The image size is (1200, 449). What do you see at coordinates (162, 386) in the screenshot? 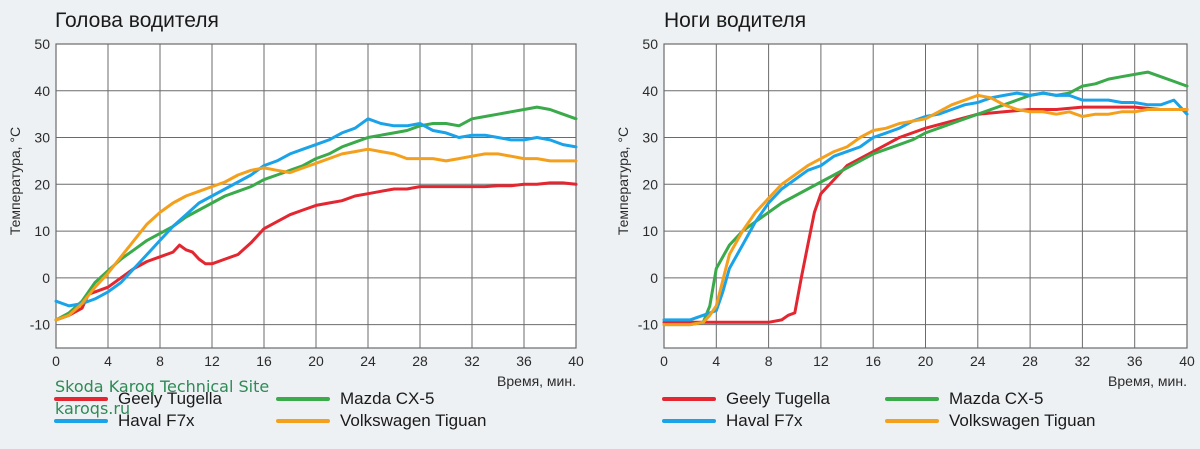
I see `watermark-site-name: Skoda Karoq Technical Site` at bounding box center [162, 386].